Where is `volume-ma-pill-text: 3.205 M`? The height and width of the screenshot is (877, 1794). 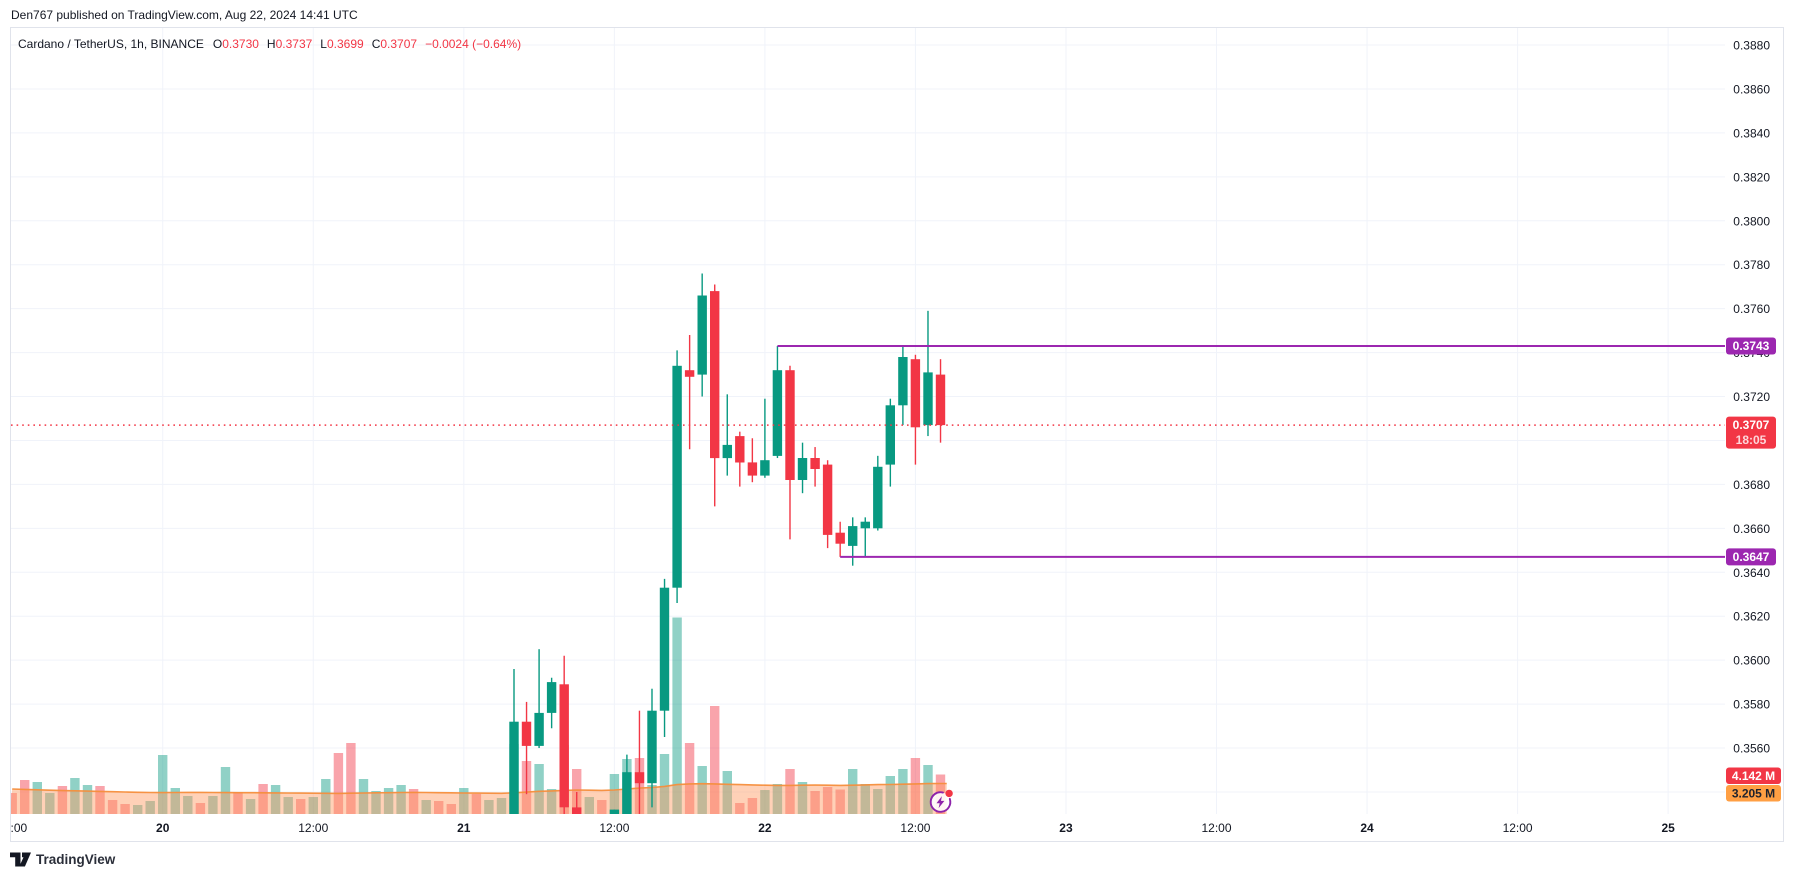 volume-ma-pill-text: 3.205 M is located at coordinates (1753, 794).